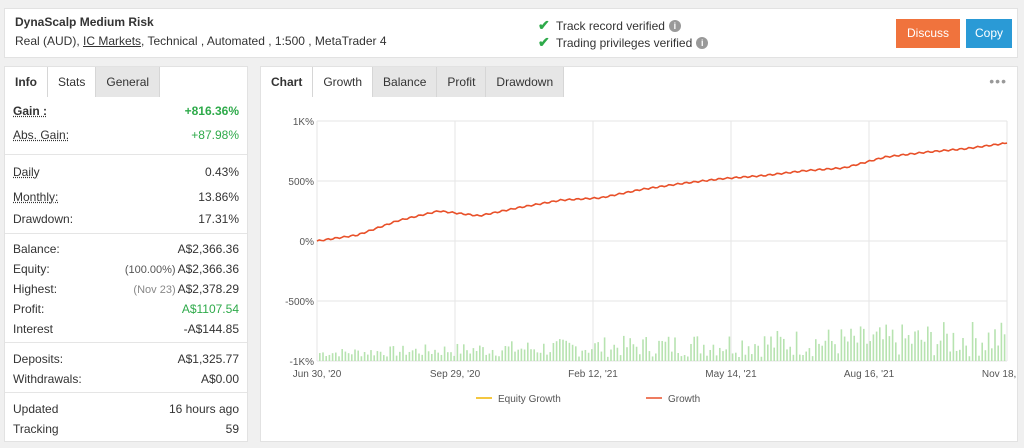 This screenshot has height=448, width=1024. What do you see at coordinates (343, 82) in the screenshot?
I see `tab-growth: Growth` at bounding box center [343, 82].